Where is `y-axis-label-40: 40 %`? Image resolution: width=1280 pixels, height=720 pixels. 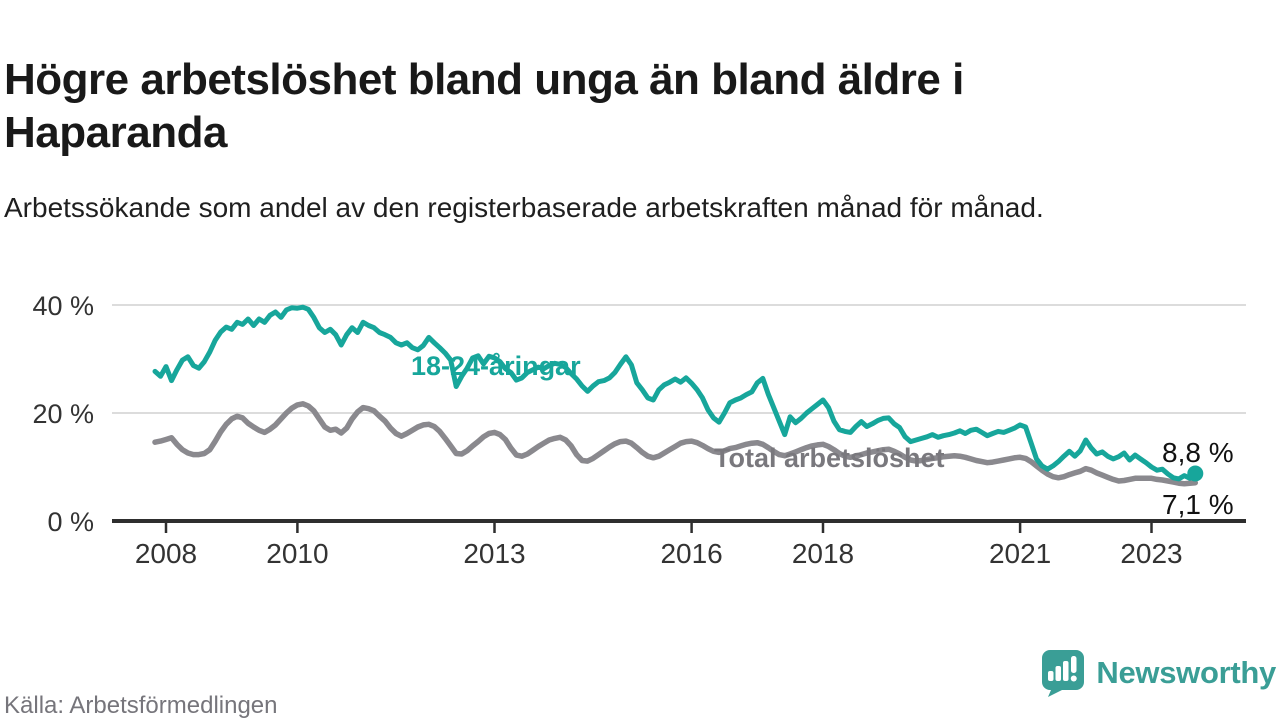
y-axis-label-40: 40 % is located at coordinates (63, 306).